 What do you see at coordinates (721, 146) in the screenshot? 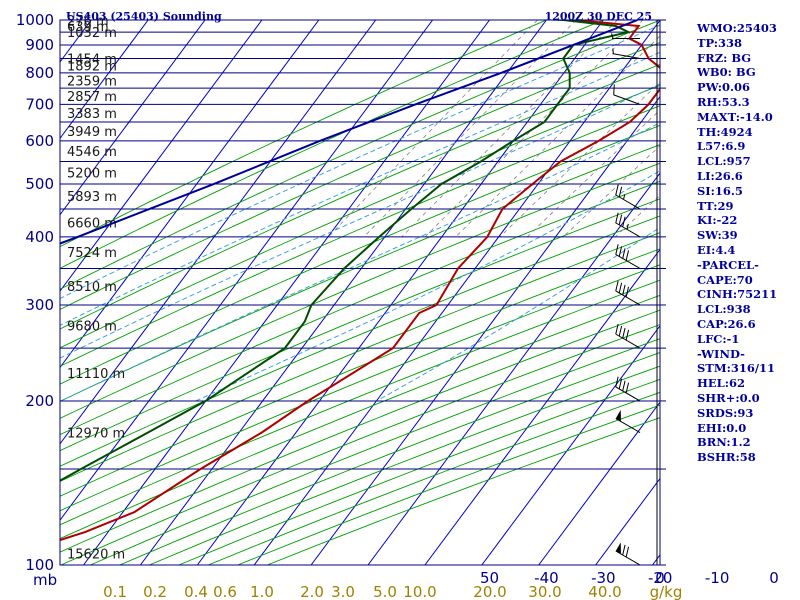
I see `info-line: L57:6.9` at bounding box center [721, 146].